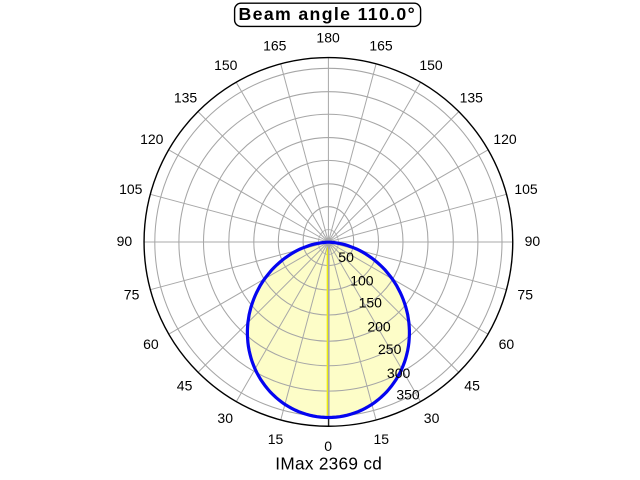 The width and height of the screenshot is (640, 480). I want to click on svg-text: 50, so click(346, 257).